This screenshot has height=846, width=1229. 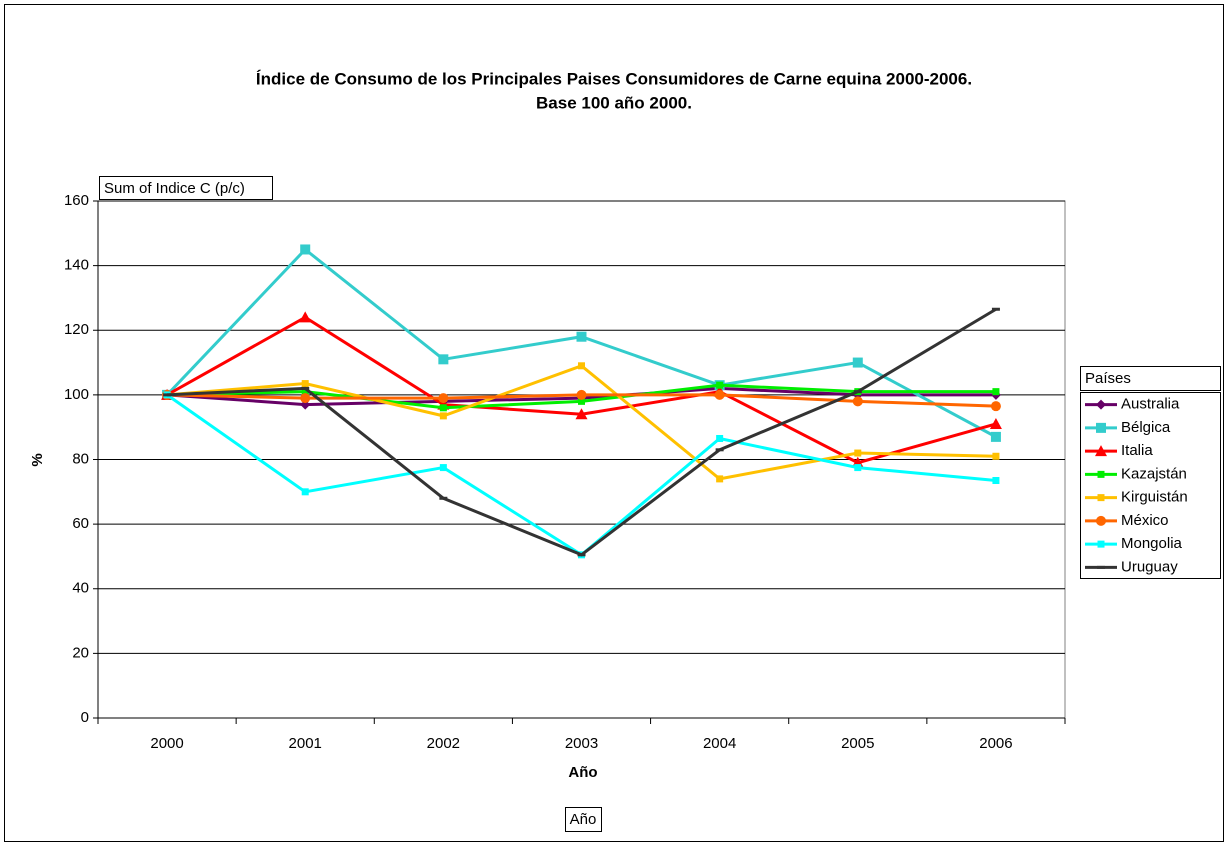 I want to click on legend-title-box, so click(x=1150, y=378).